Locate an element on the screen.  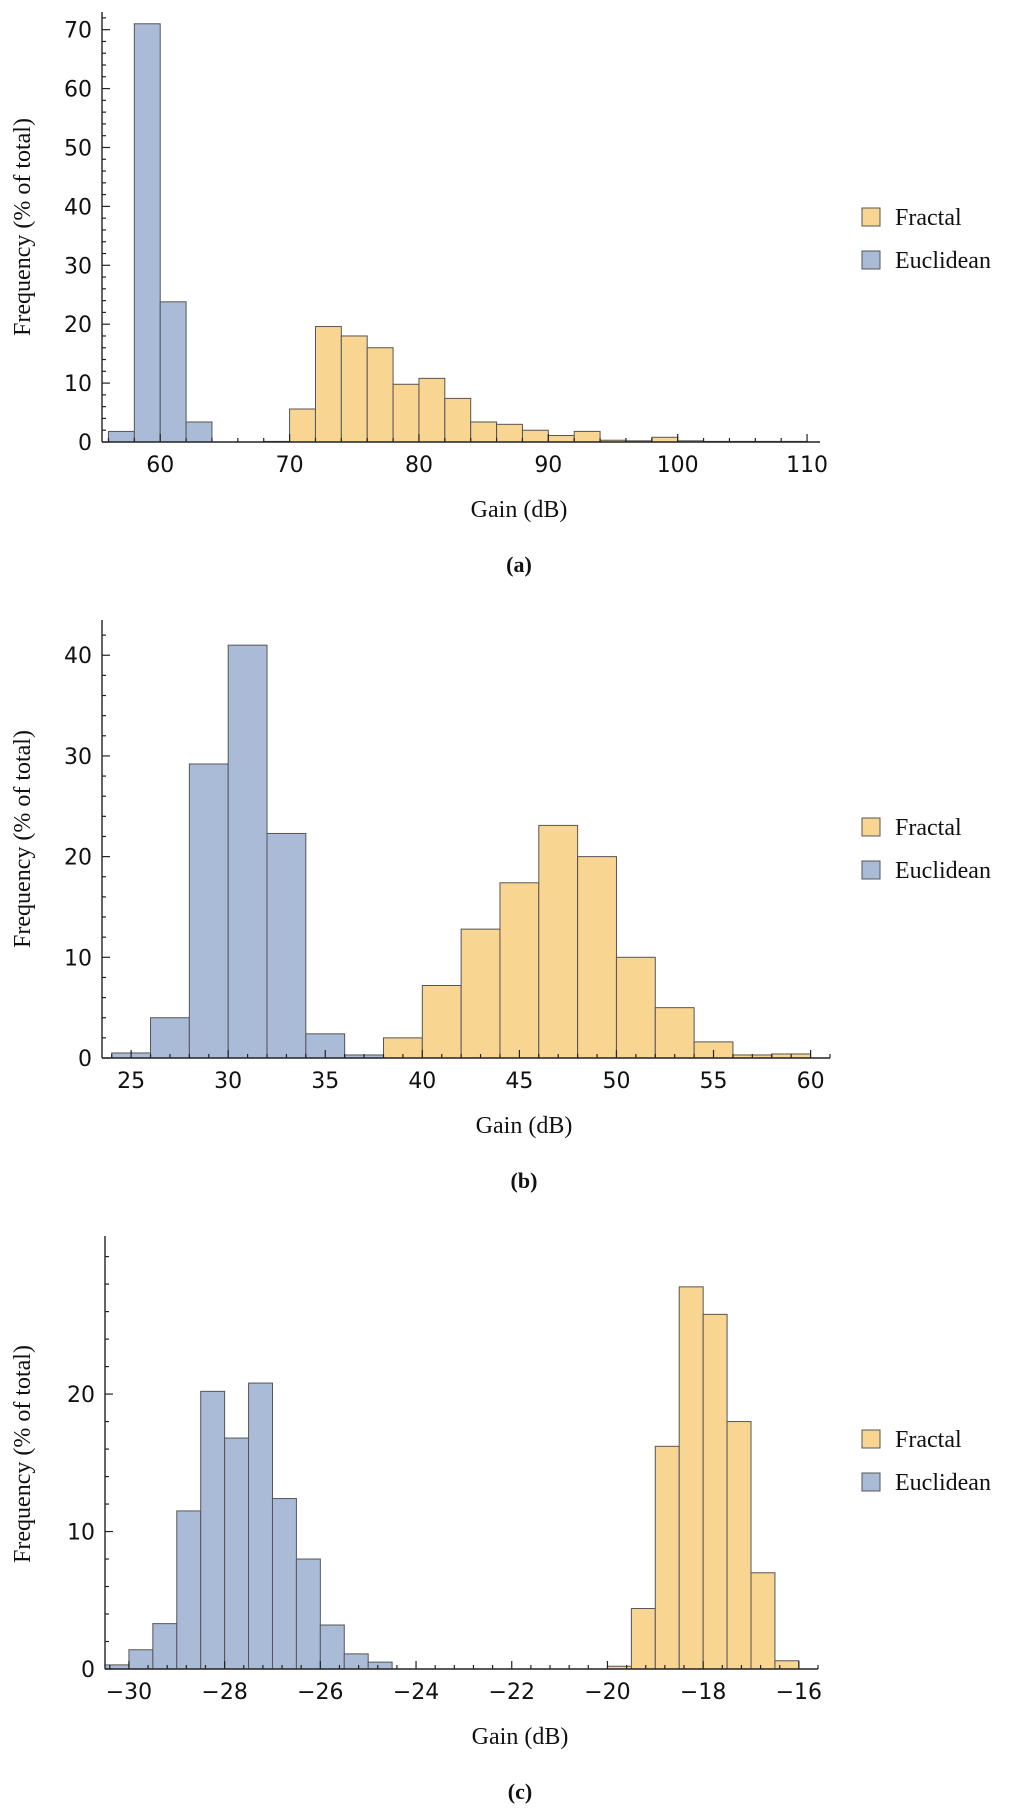
x-tick-label: −20 is located at coordinates (607, 1692).